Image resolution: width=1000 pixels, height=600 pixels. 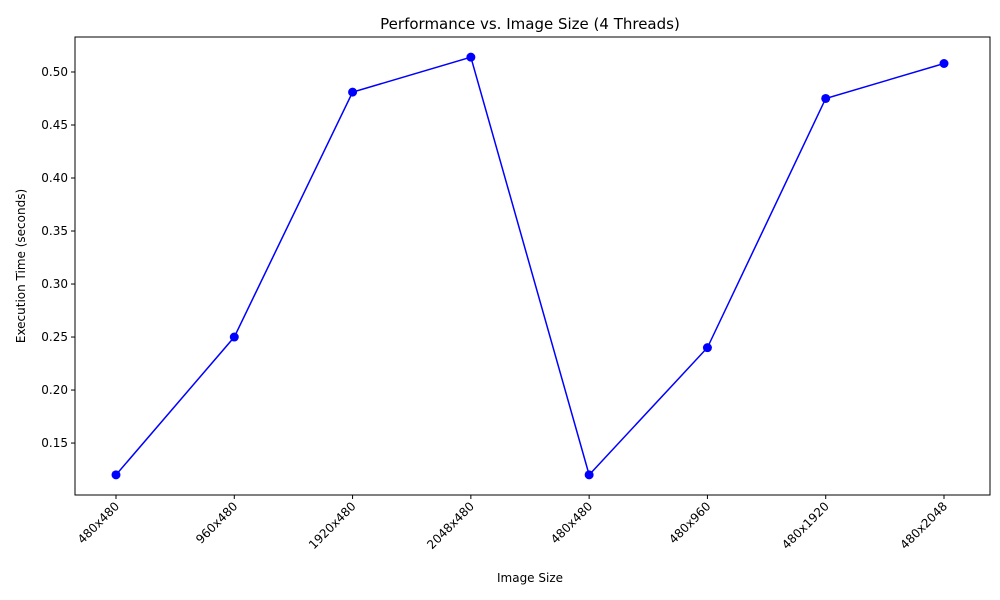 I want to click on y-axis: 0.15 0.20 0.25 0.30 0.35 0.40 0.45 0.50, so click(x=58, y=257).